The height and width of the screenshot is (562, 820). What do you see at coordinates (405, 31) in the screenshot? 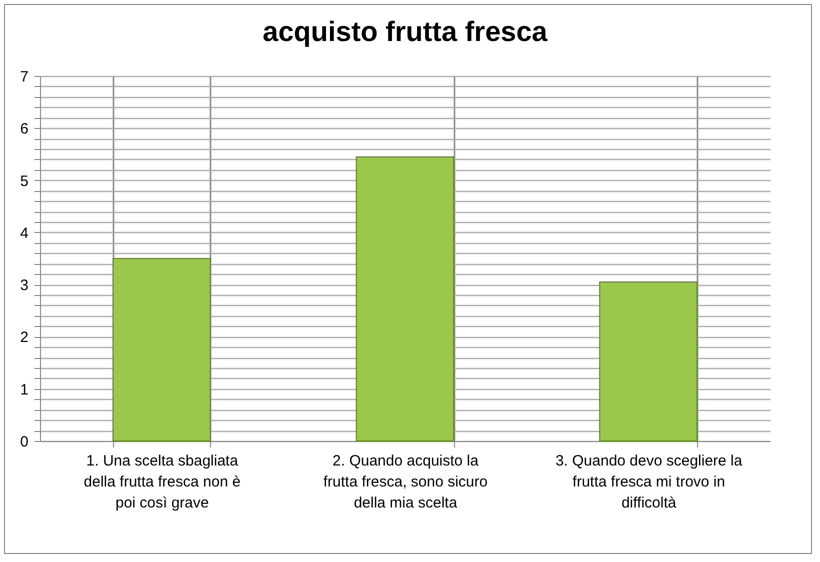
I see `chart-title: acquisto frutta fresca` at bounding box center [405, 31].